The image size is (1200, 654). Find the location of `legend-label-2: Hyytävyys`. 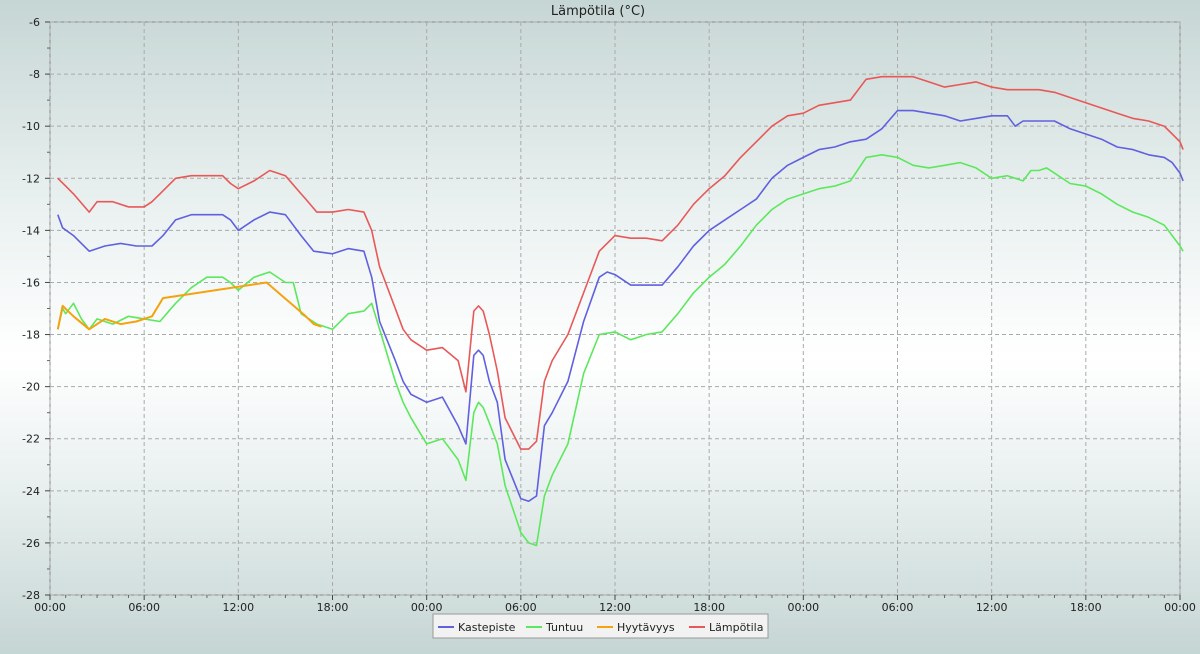

legend-label-2: Hyytävyys is located at coordinates (646, 627).